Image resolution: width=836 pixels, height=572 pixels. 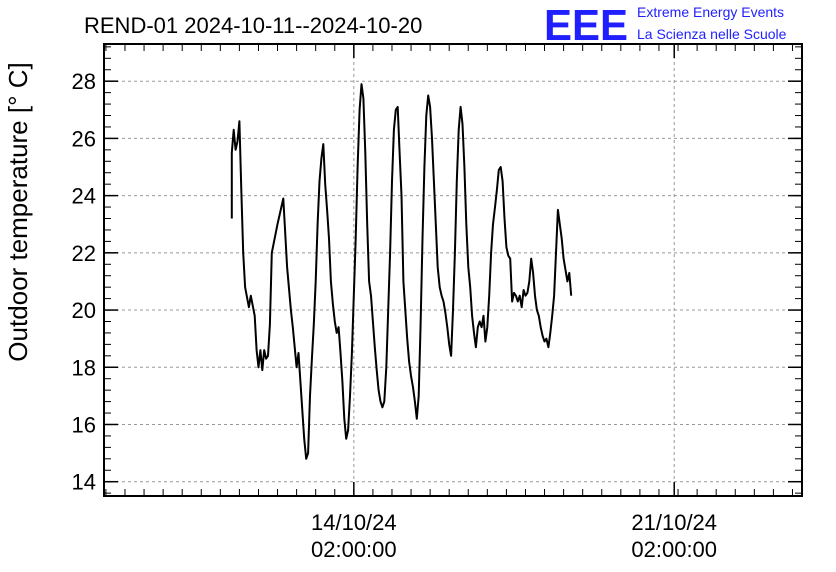 What do you see at coordinates (586, 25) in the screenshot?
I see `logo-letters: EEE` at bounding box center [586, 25].